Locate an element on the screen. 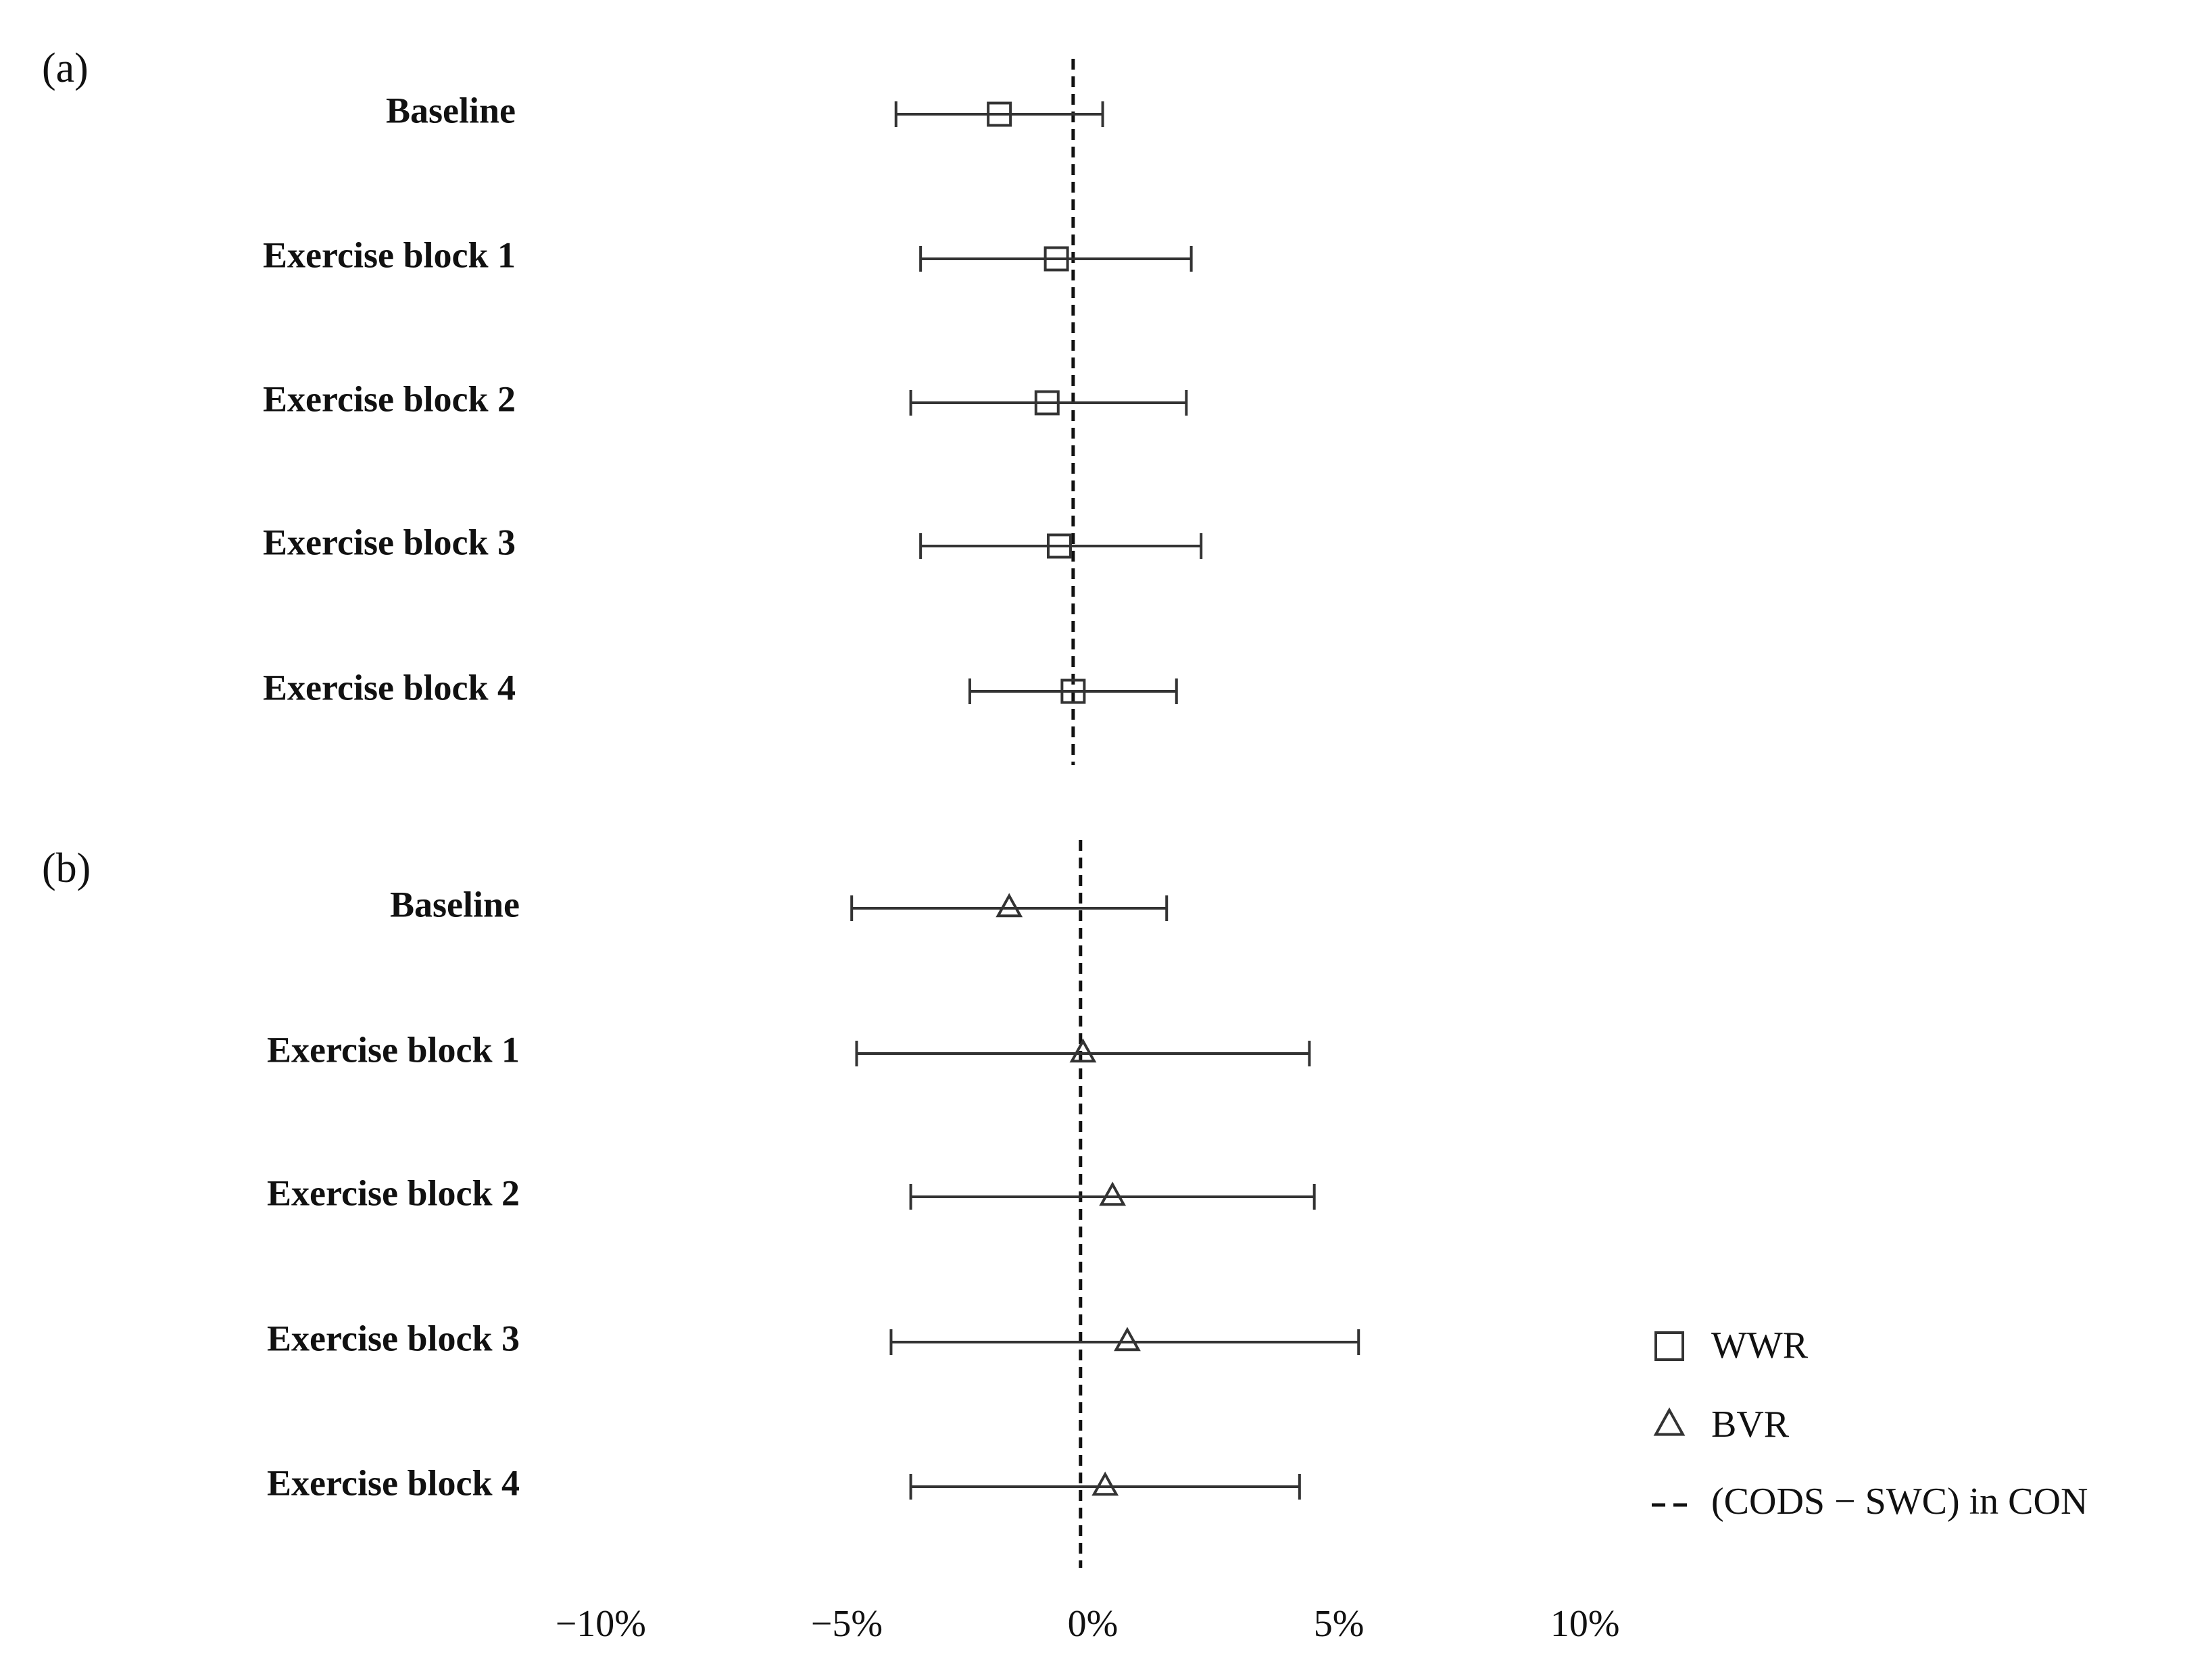 Image resolution: width=2185 pixels, height=1680 pixels. legend-label: BVR is located at coordinates (1750, 1425).